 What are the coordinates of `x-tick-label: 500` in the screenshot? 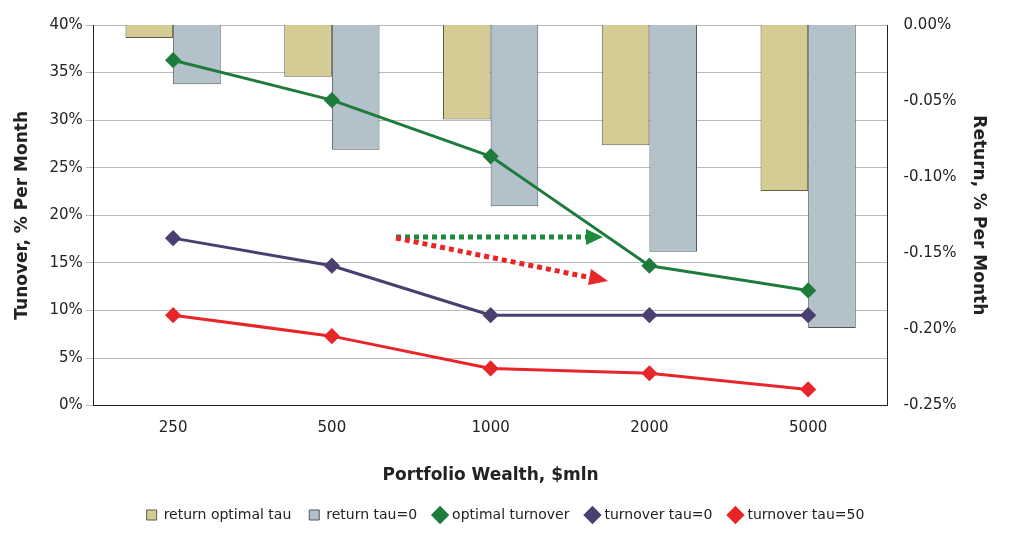 It's located at (332, 427).